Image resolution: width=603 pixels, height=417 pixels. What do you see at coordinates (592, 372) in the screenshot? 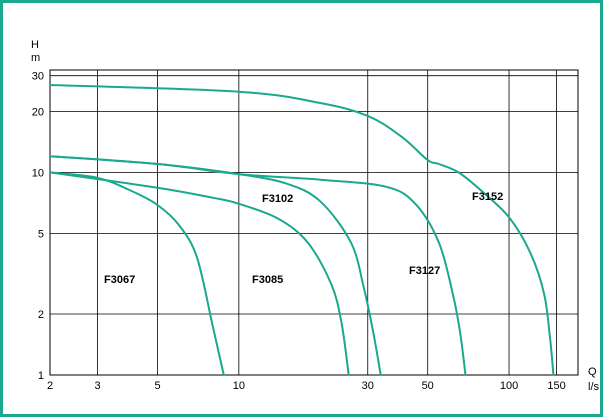
I see `x-axis-label: Q` at bounding box center [592, 372].